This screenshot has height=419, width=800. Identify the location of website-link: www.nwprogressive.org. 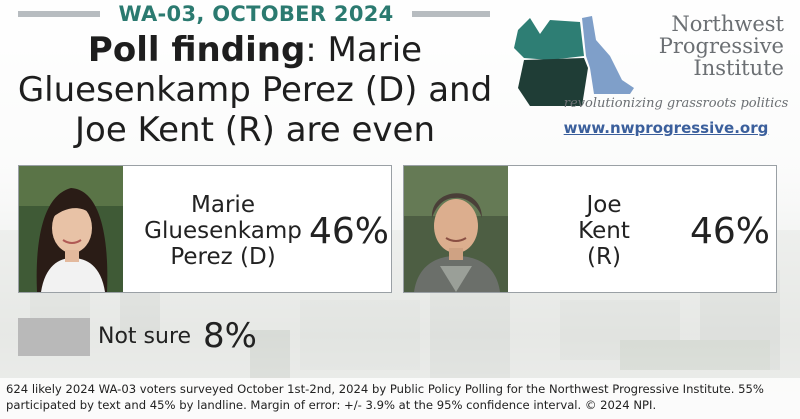
(666, 128).